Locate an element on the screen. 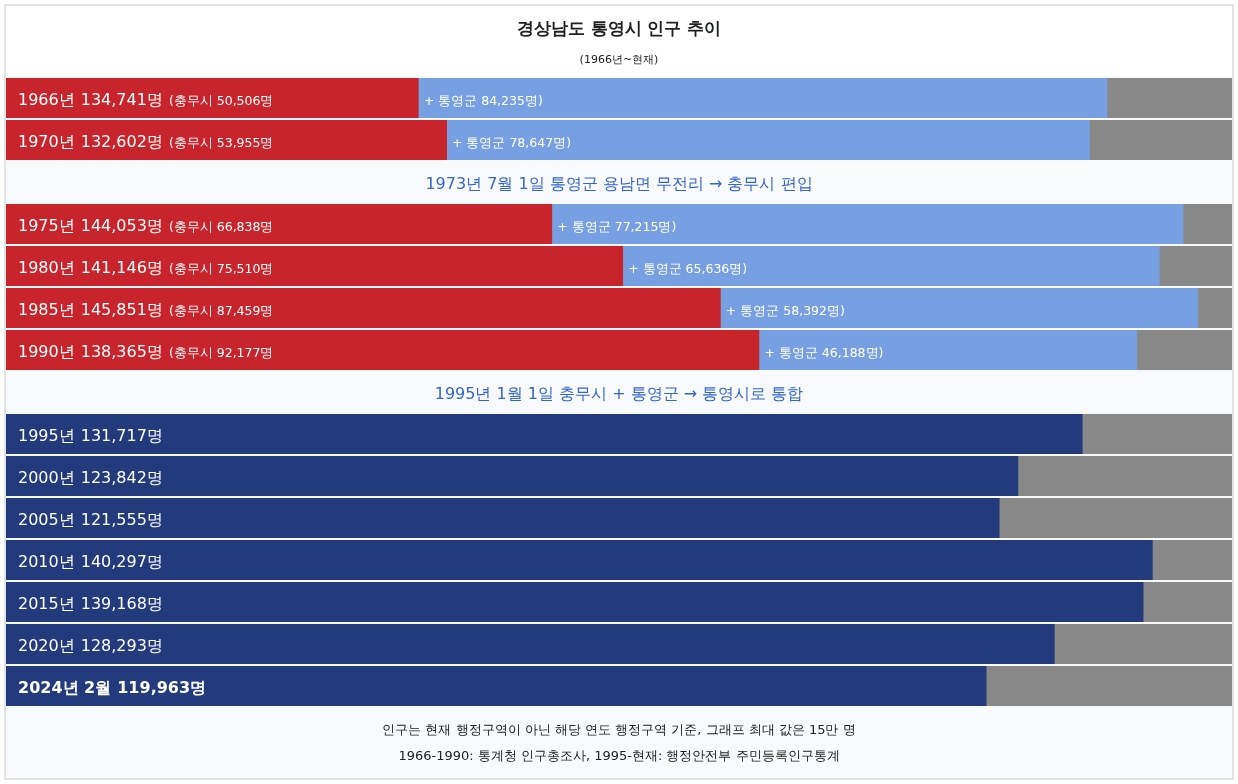 This screenshot has width=1238, height=784. total-label: 121,555명 is located at coordinates (121, 519).